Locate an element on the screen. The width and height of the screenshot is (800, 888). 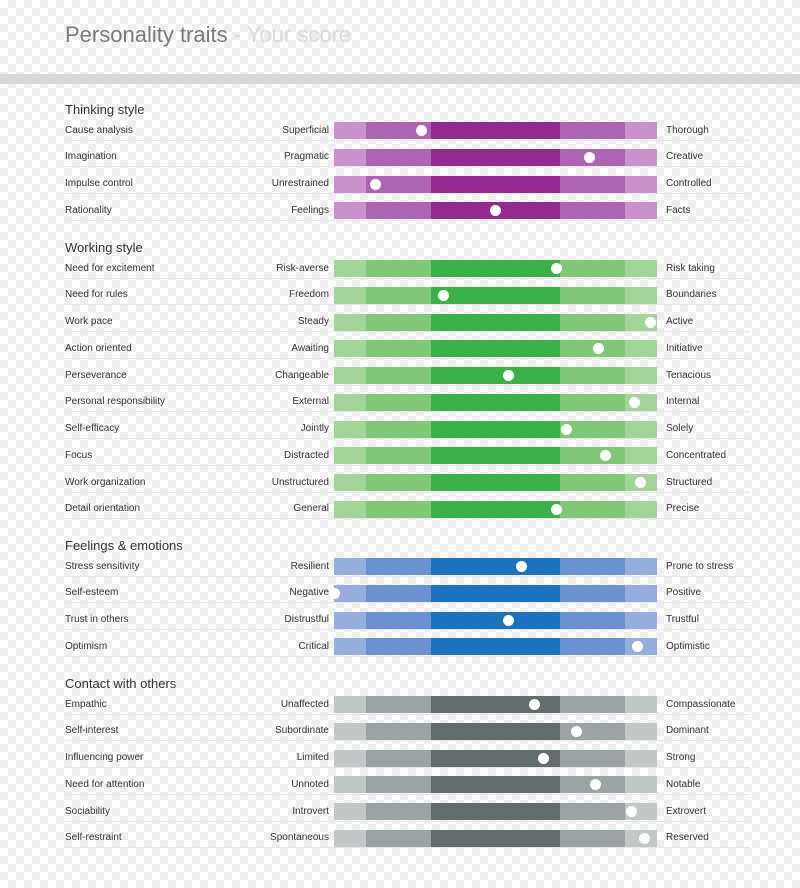
trait-name: Sociability is located at coordinates (88, 811).